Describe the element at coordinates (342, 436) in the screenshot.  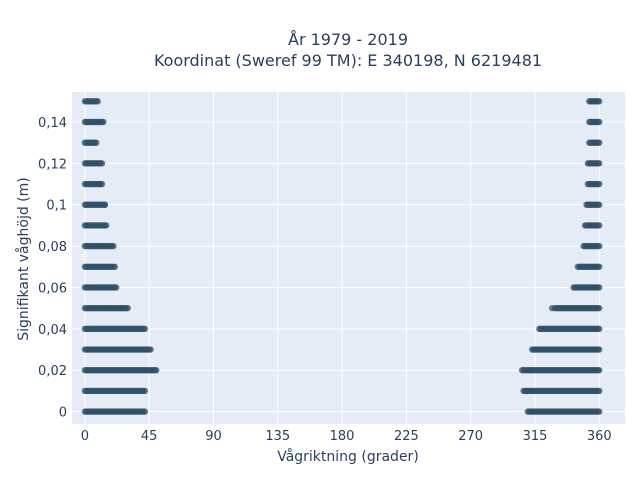
I see `x-tick-label: 180` at that location.